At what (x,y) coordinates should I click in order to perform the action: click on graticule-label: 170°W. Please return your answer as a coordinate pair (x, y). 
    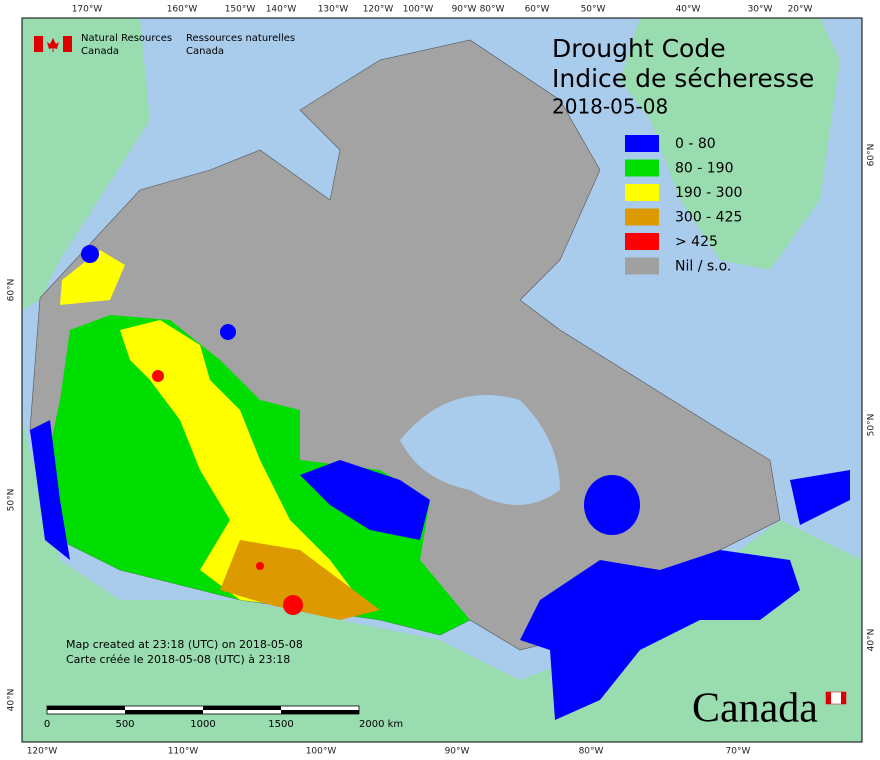
    Looking at the image, I should click on (87, 10).